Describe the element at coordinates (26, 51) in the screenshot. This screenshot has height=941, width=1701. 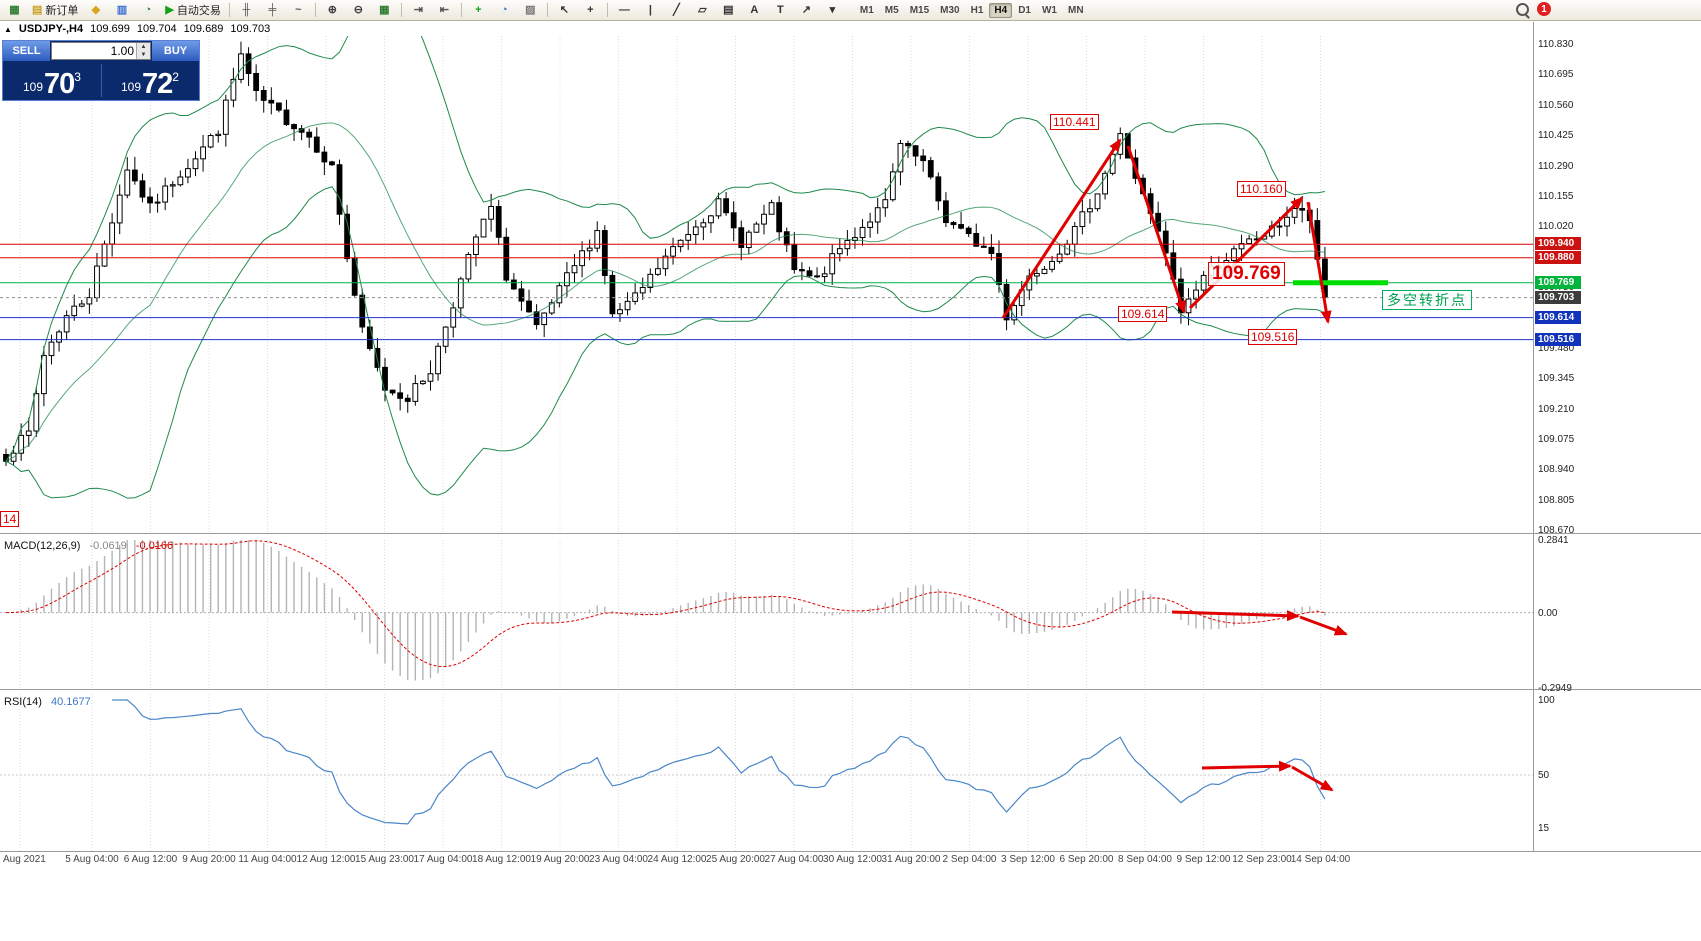
I see `sell-button: SELL` at that location.